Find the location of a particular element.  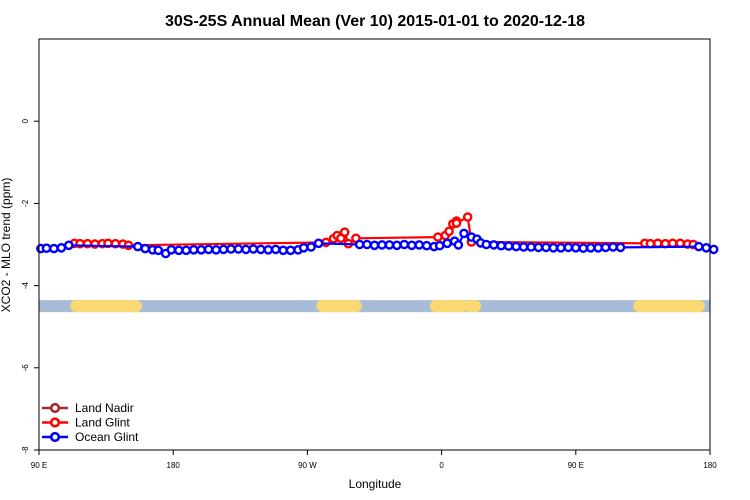

legend-entry: Ocean Glint is located at coordinates (90, 437).